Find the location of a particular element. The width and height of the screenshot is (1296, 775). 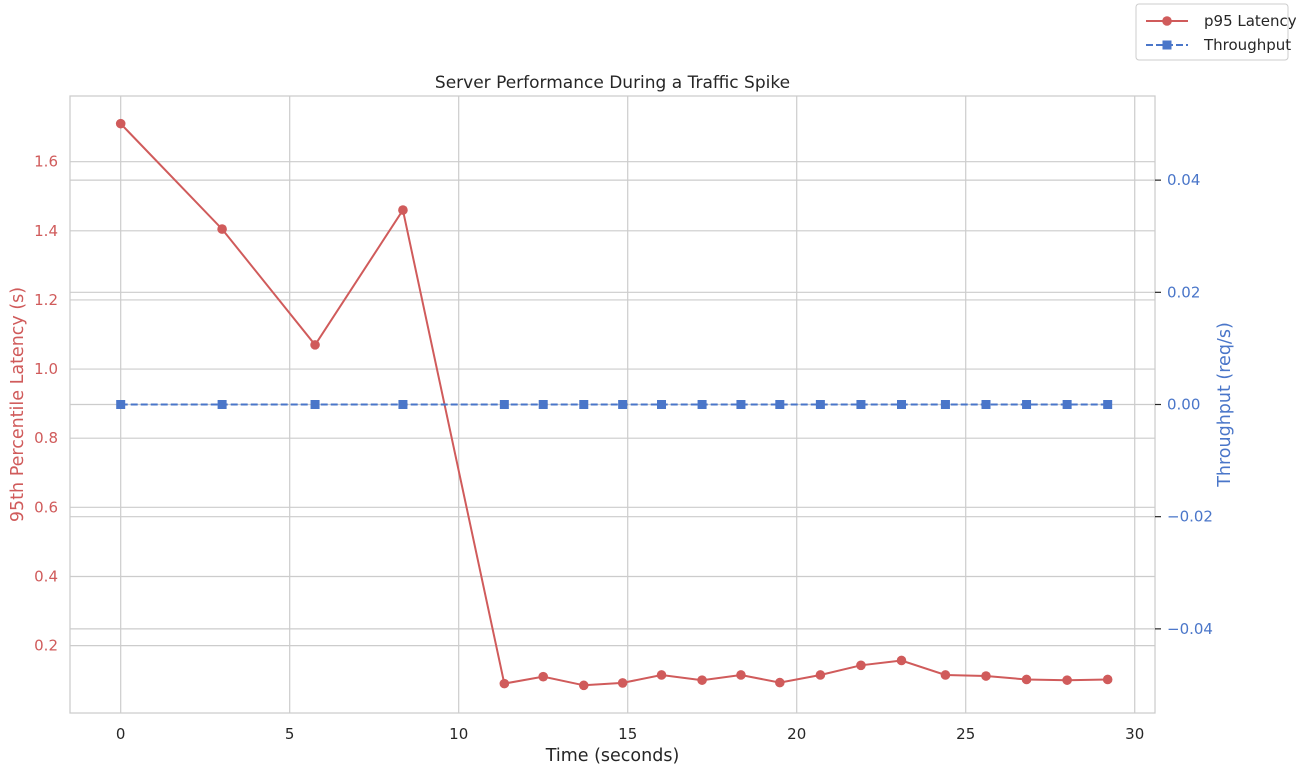

x-tick-label: 5 is located at coordinates (290, 734).